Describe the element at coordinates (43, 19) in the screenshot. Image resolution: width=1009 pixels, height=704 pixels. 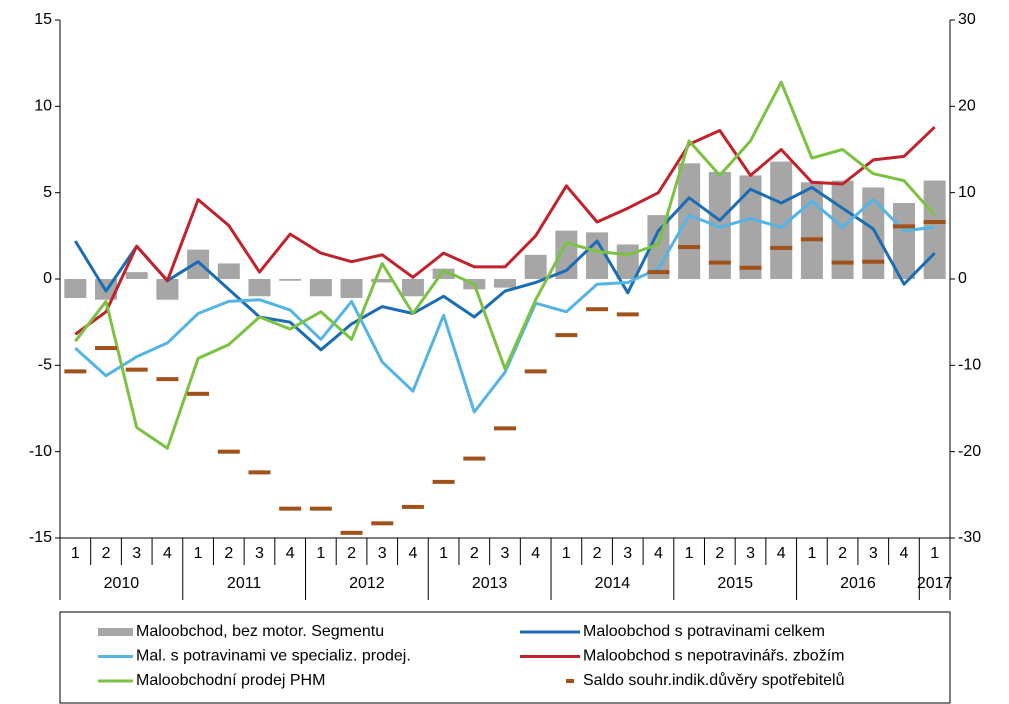
I see `y-tick-label: 15` at that location.